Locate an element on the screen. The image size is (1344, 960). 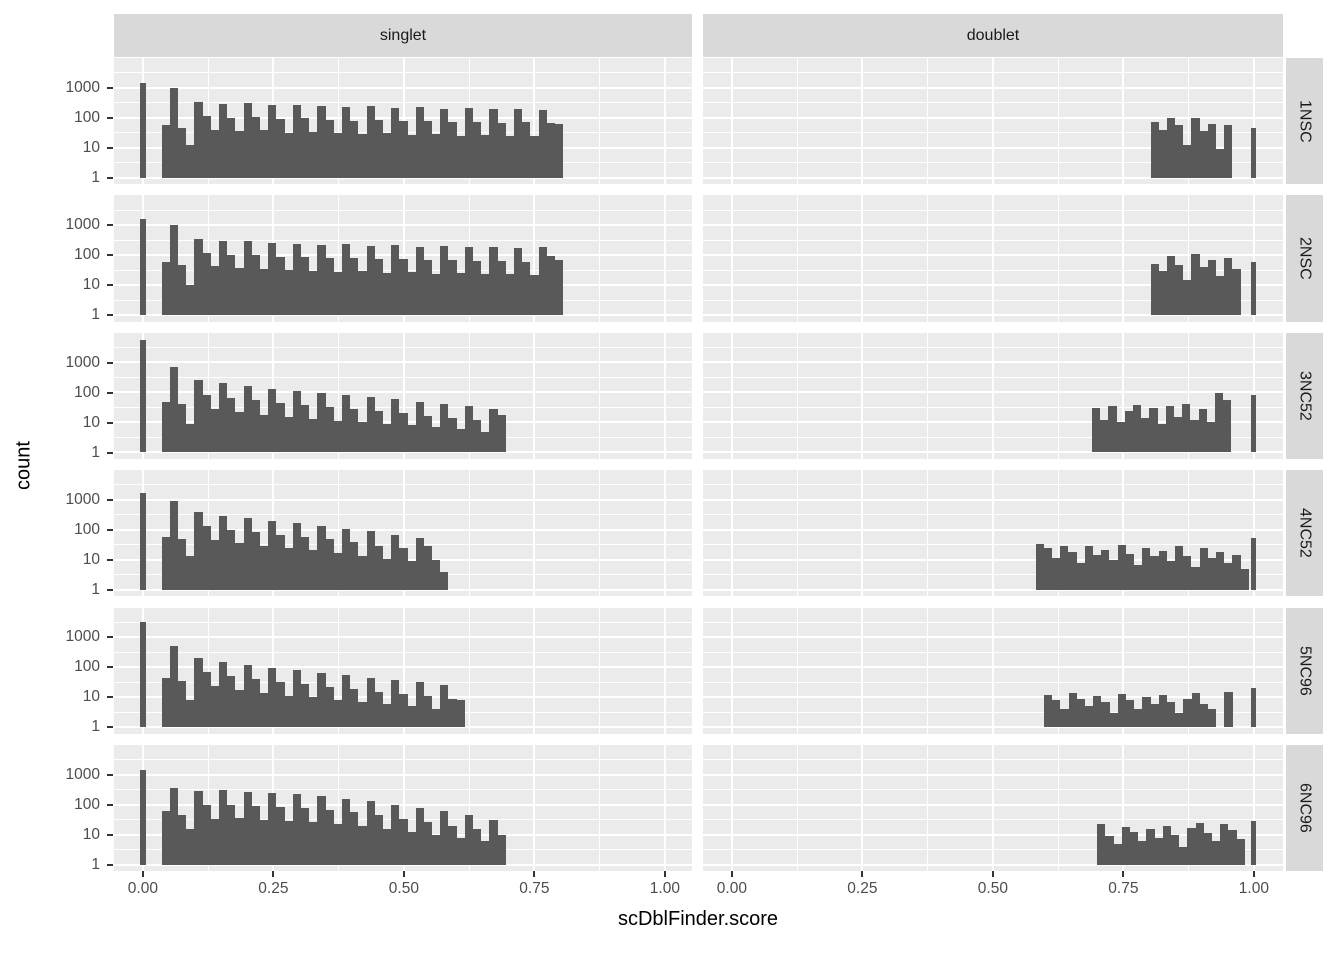
facet-strip-row-5NC96: 5NC96 is located at coordinates (1304, 670).